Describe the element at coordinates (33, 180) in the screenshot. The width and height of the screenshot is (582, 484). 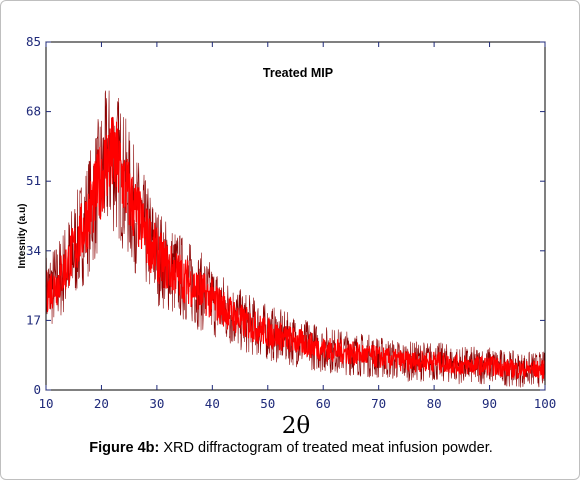
I see `y-tick-label: 51` at that location.